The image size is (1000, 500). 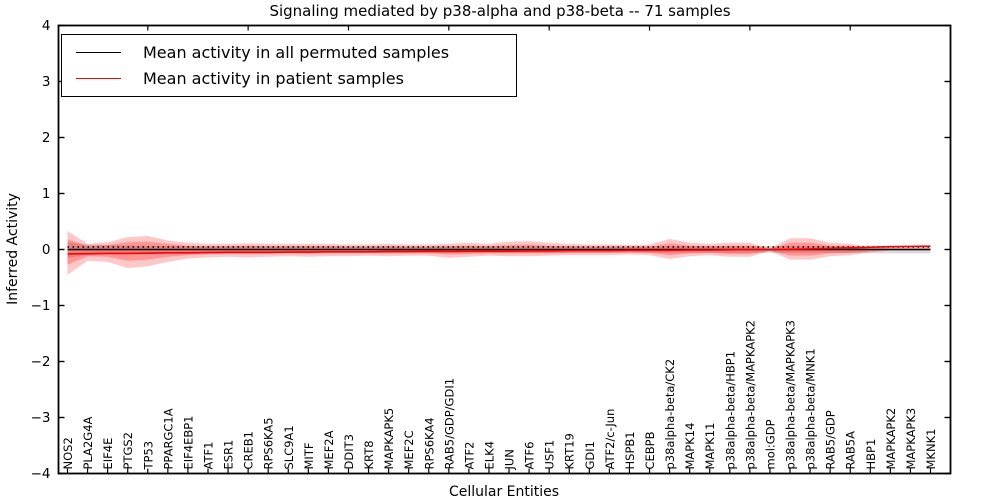 I want to click on patient-outer-band, so click(x=499, y=253).